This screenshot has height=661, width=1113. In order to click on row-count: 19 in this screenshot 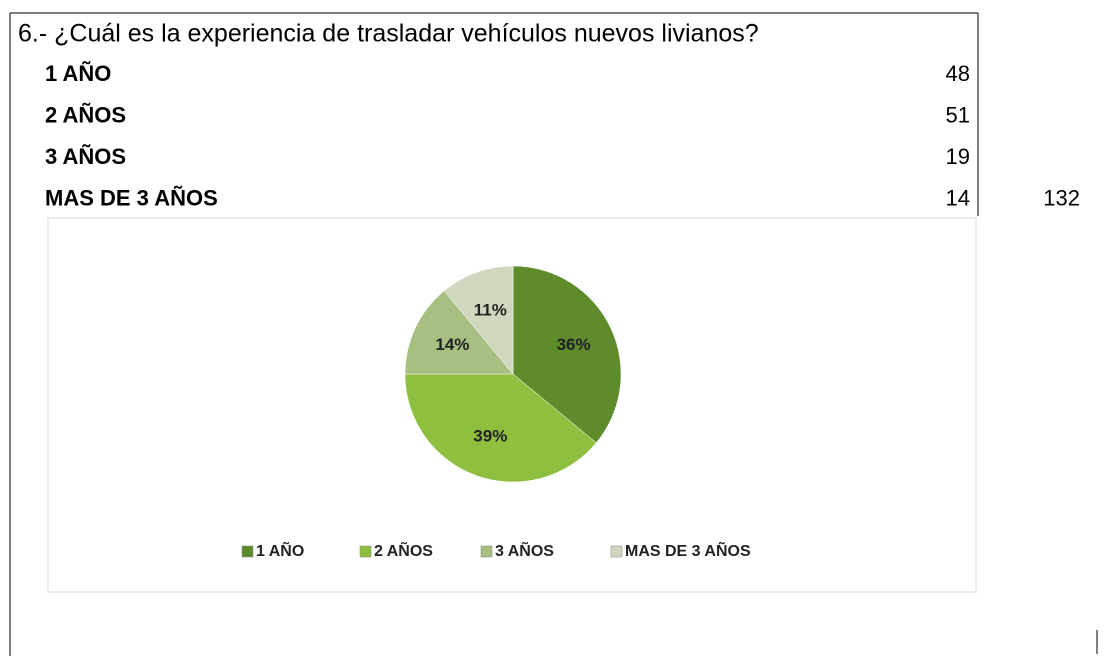, I will do `click(958, 156)`.